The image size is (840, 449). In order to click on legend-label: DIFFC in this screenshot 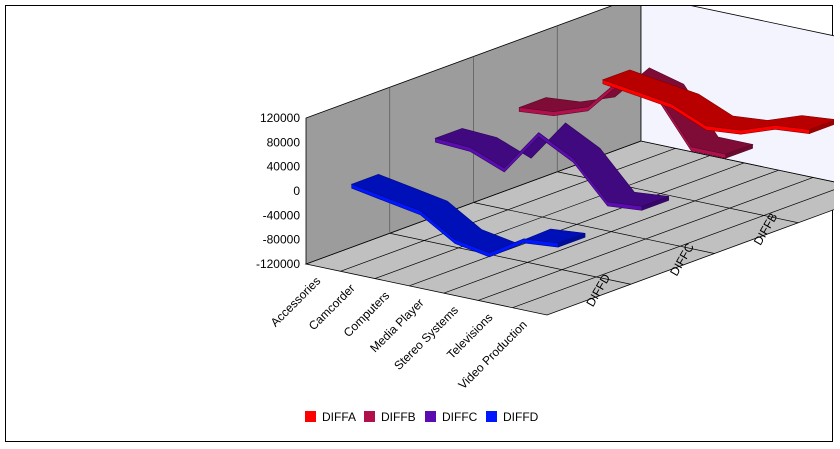, I will do `click(460, 417)`.